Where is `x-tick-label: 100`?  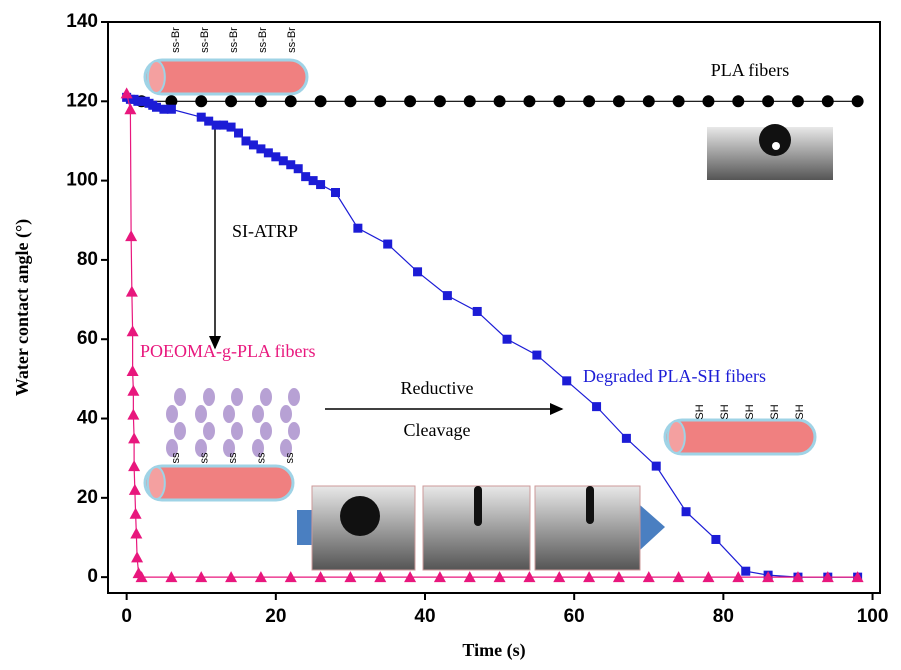
x-tick-label: 100 is located at coordinates (873, 616).